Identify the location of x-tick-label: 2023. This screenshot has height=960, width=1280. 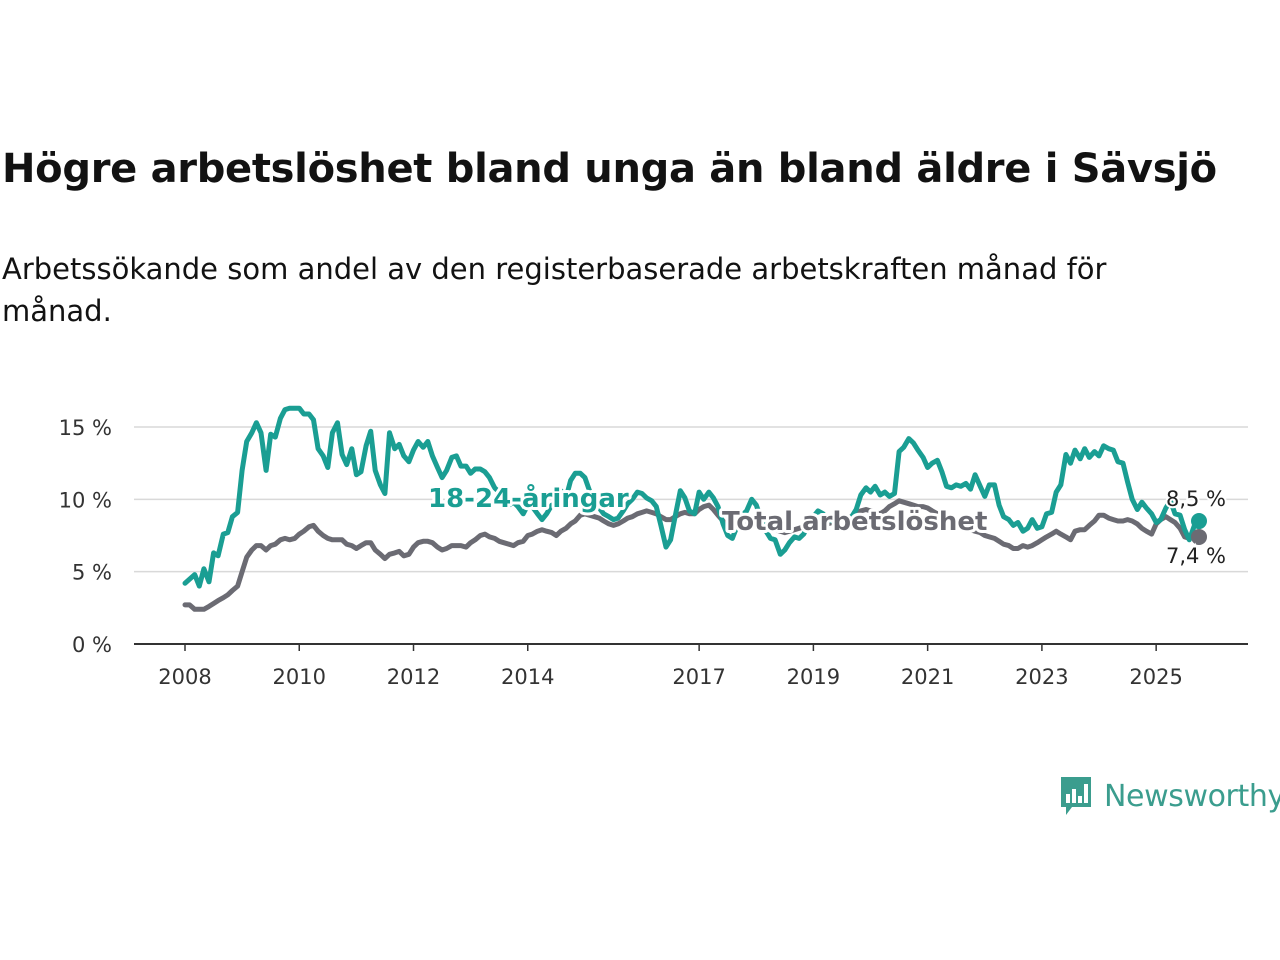
(1041, 677).